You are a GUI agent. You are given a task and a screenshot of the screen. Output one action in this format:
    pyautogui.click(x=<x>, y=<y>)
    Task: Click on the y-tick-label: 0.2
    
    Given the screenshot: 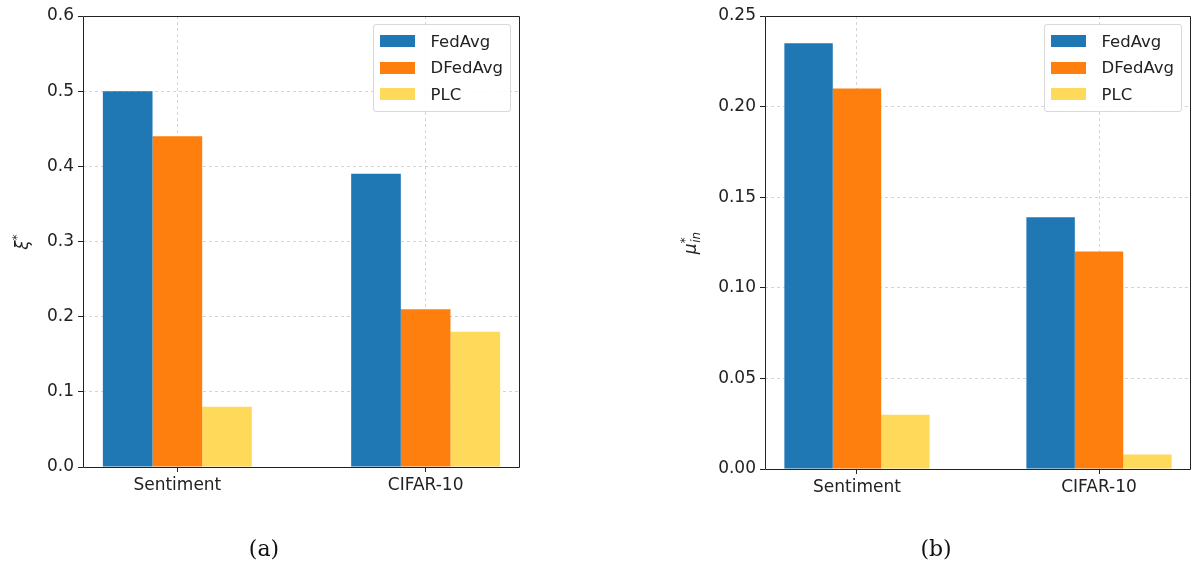 What is the action you would take?
    pyautogui.click(x=60, y=315)
    